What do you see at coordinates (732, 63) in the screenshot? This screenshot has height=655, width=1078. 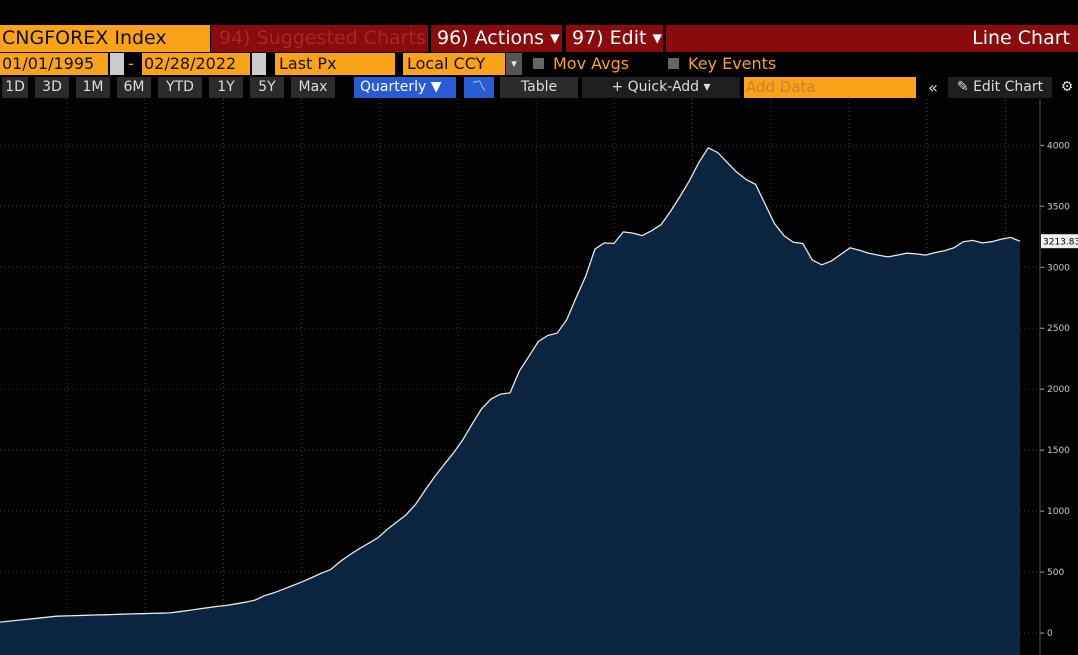 I see `key-events: Key Events` at bounding box center [732, 63].